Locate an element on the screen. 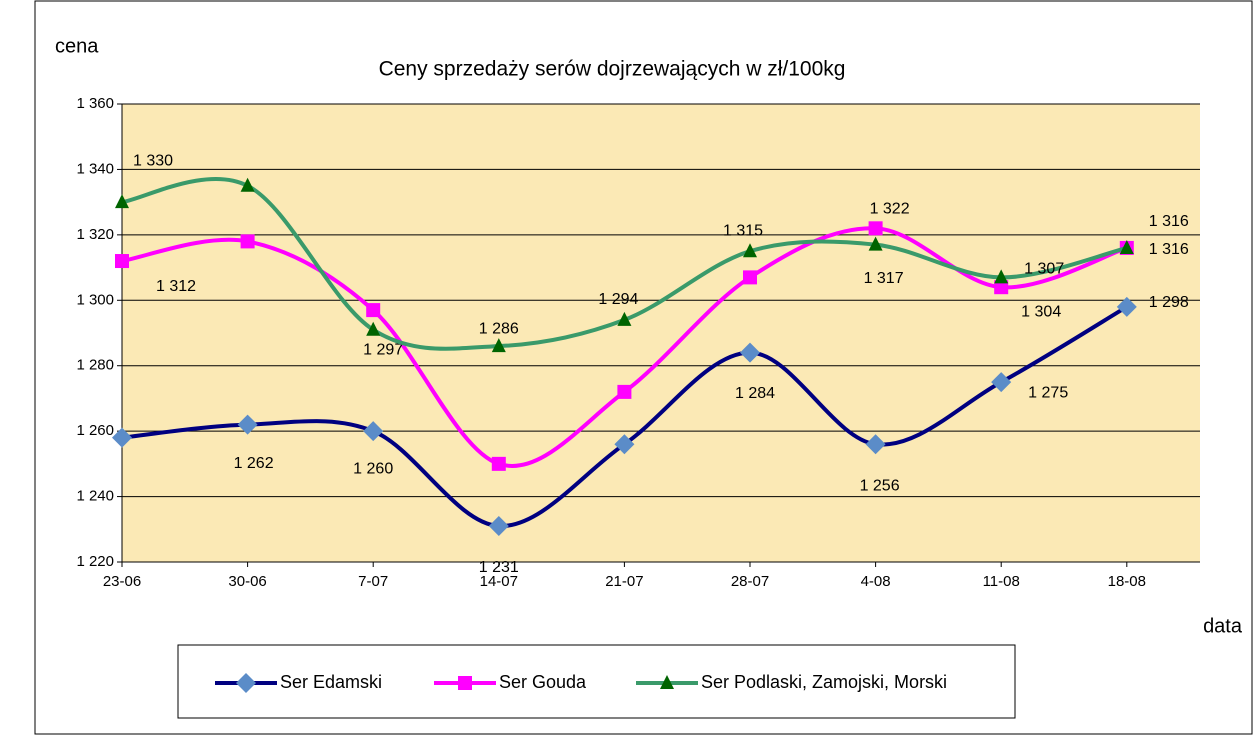 Image resolution: width=1253 pixels, height=735 pixels. x-tick-label: 14-07 is located at coordinates (499, 581).